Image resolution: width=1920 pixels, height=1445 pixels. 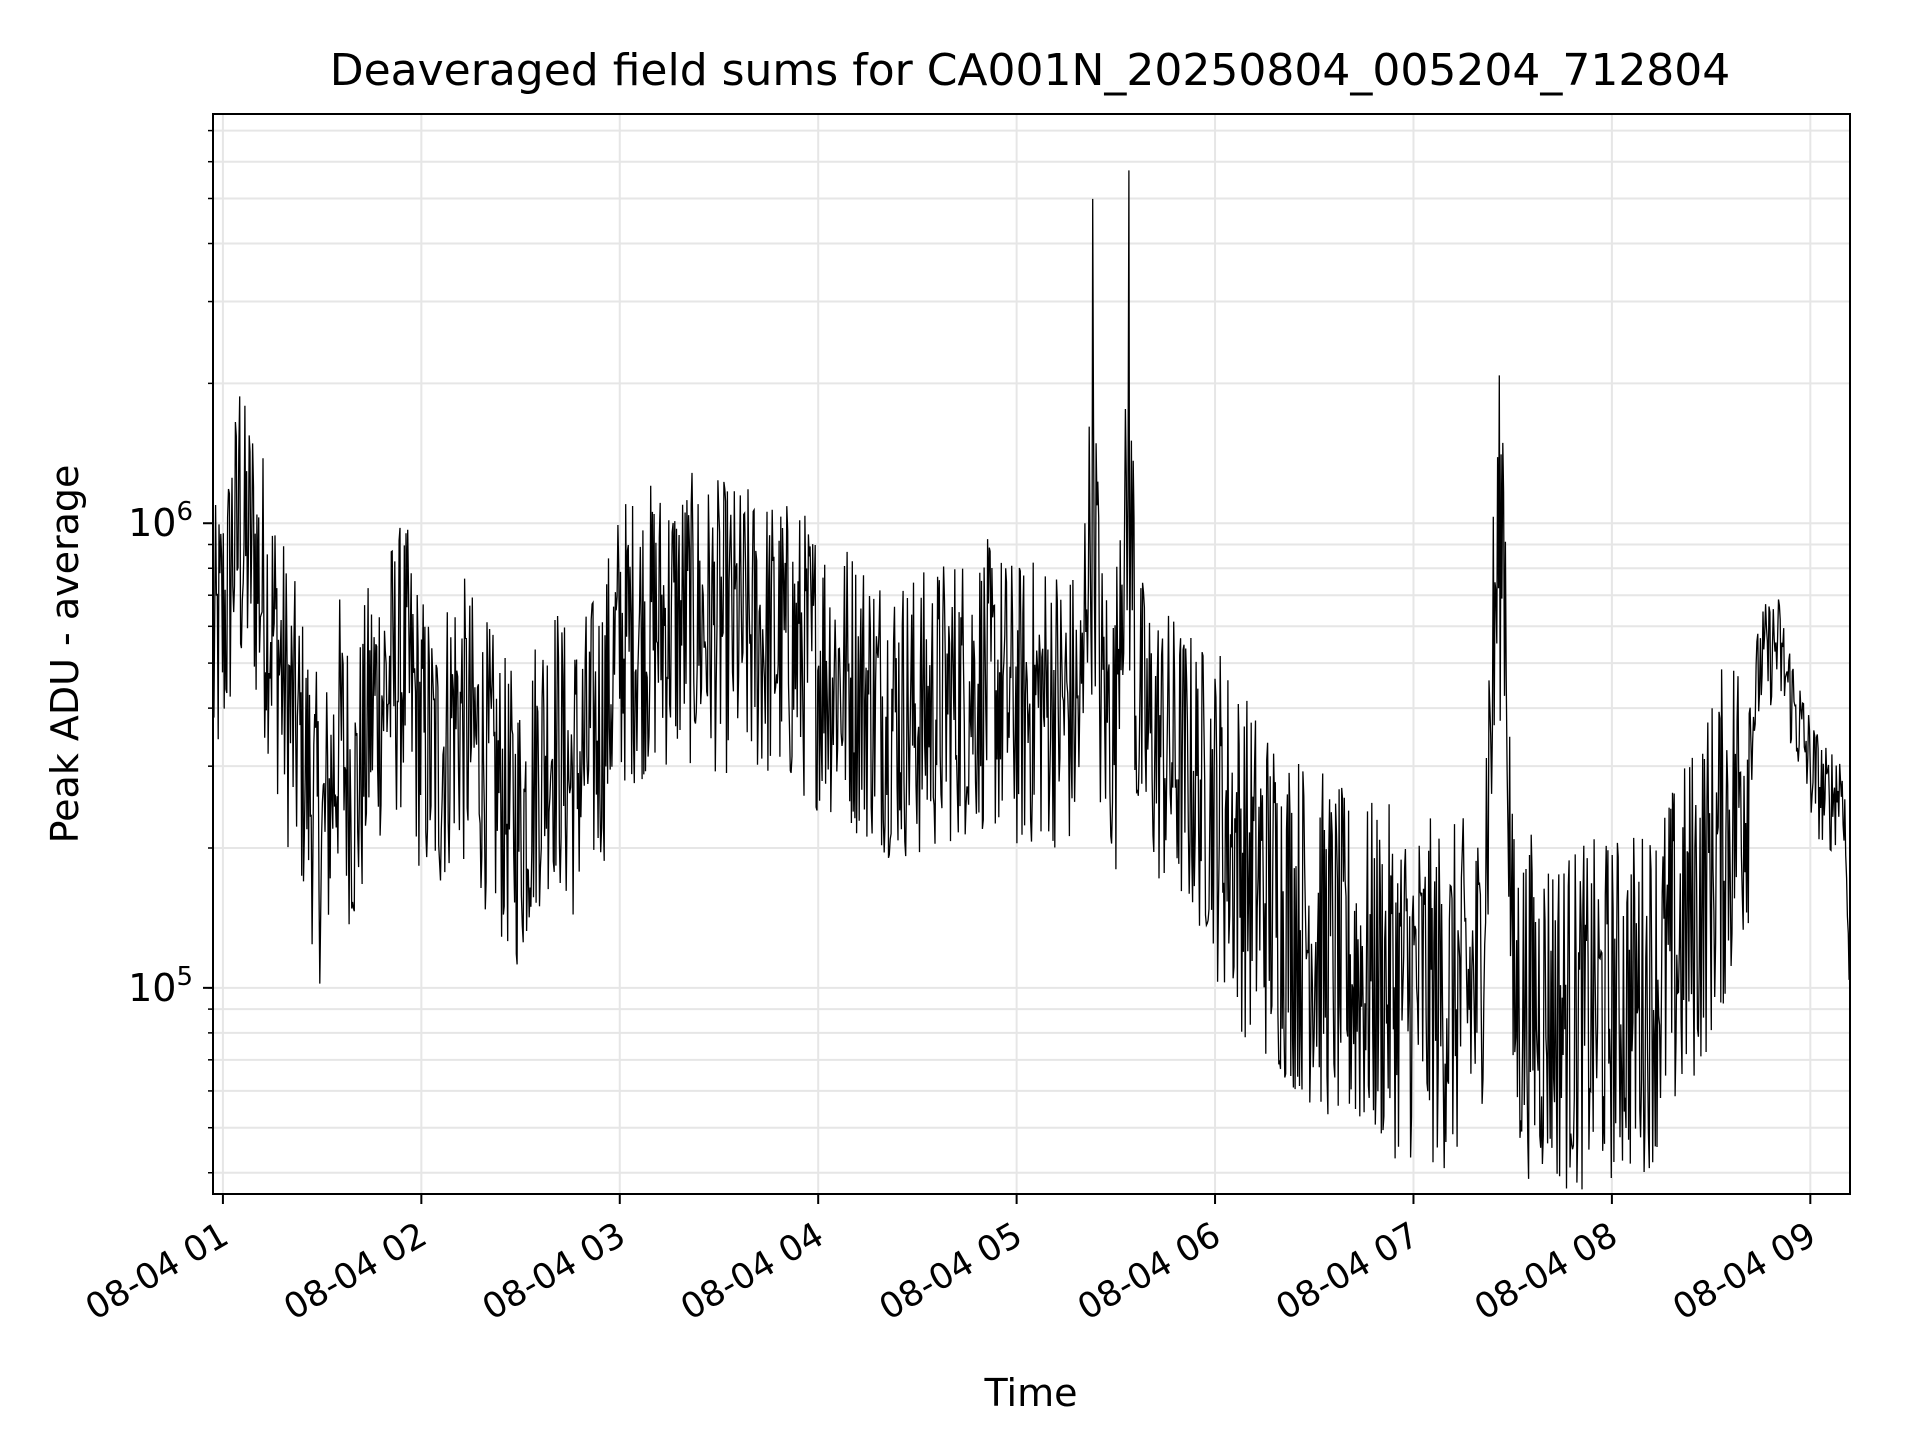 What do you see at coordinates (1031, 1393) in the screenshot?
I see `x-axis-label: Time` at bounding box center [1031, 1393].